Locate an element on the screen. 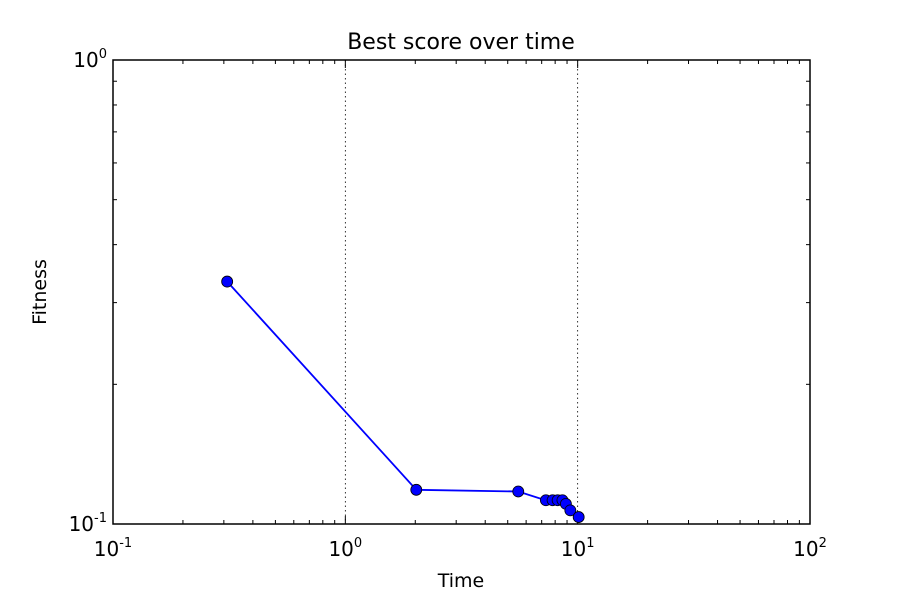 This screenshot has height=600, width=900. x-tick-label-exponent: 2 is located at coordinates (823, 543).